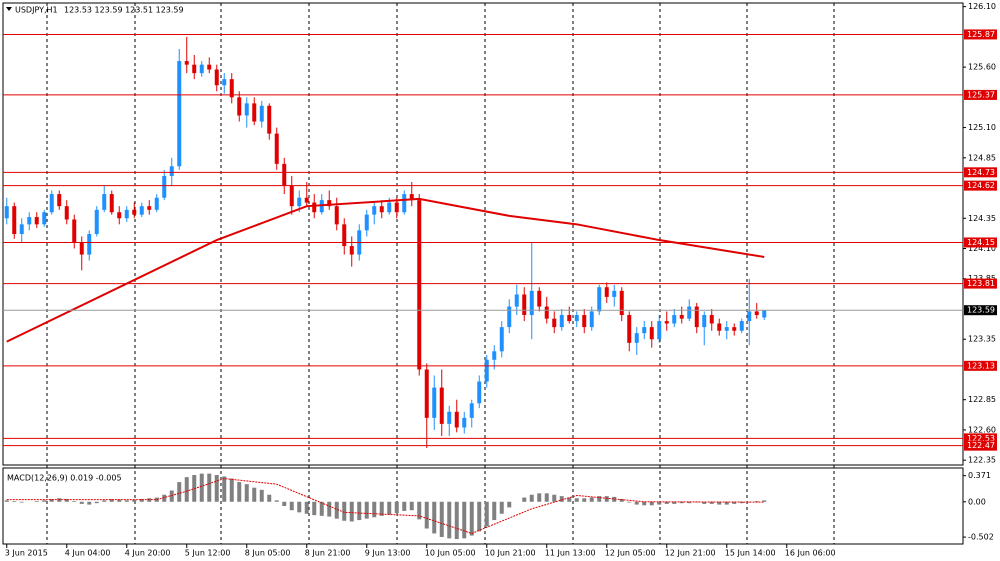  Describe the element at coordinates (981, 365) in the screenshot. I see `level-label: 123.13` at that location.